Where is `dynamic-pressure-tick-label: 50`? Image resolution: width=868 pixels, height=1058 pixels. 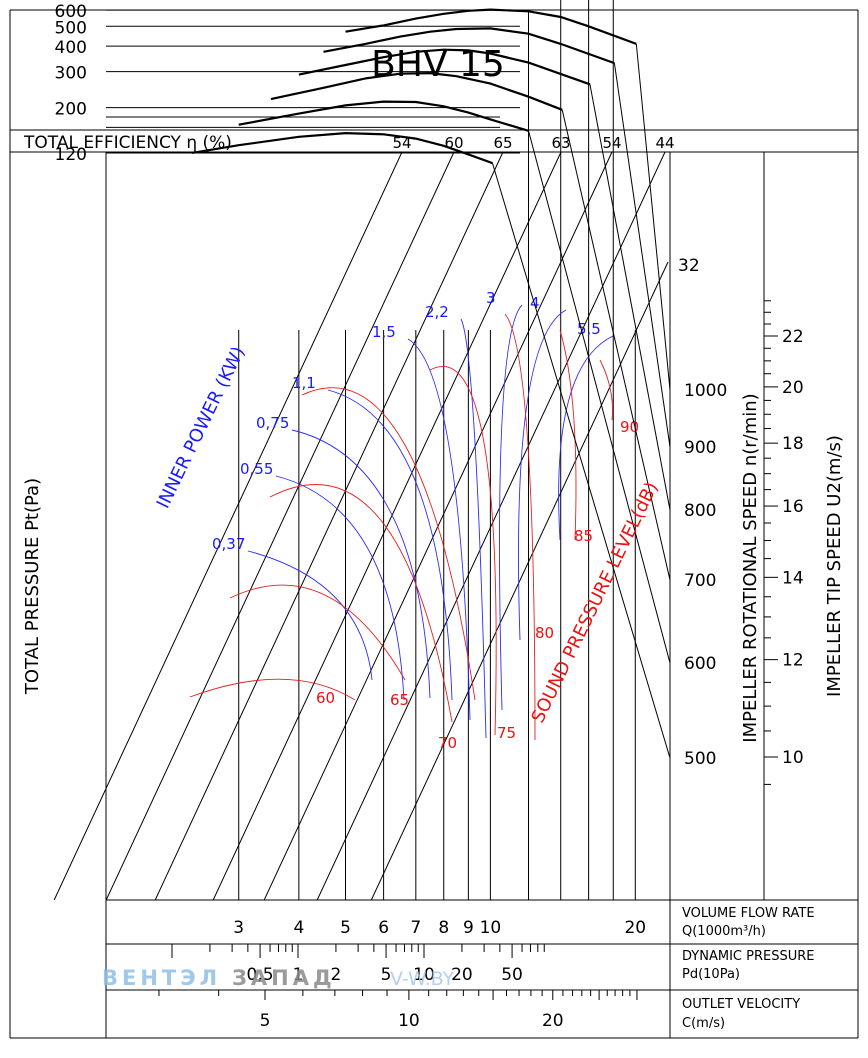 dynamic-pressure-tick-label: 50 is located at coordinates (512, 975).